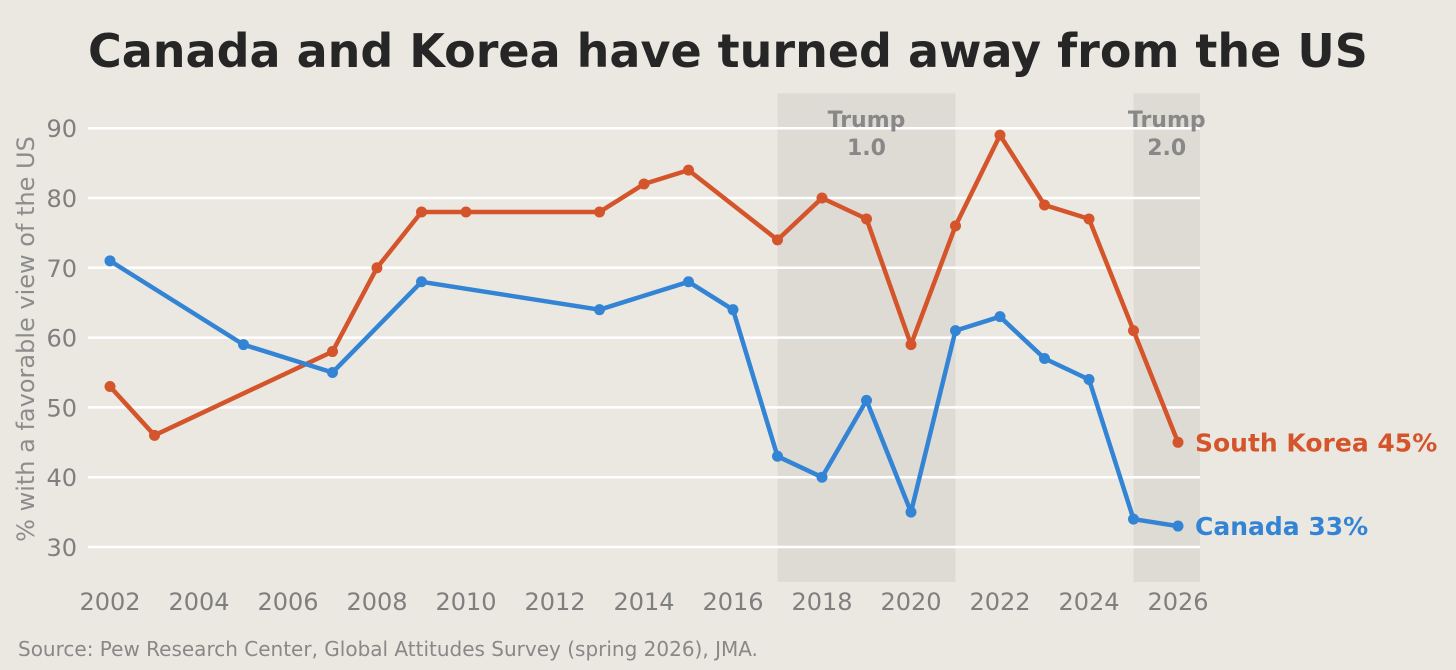 The height and width of the screenshot is (670, 1456). Describe the element at coordinates (644, 184) in the screenshot. I see `point-south-korea-2014` at that location.